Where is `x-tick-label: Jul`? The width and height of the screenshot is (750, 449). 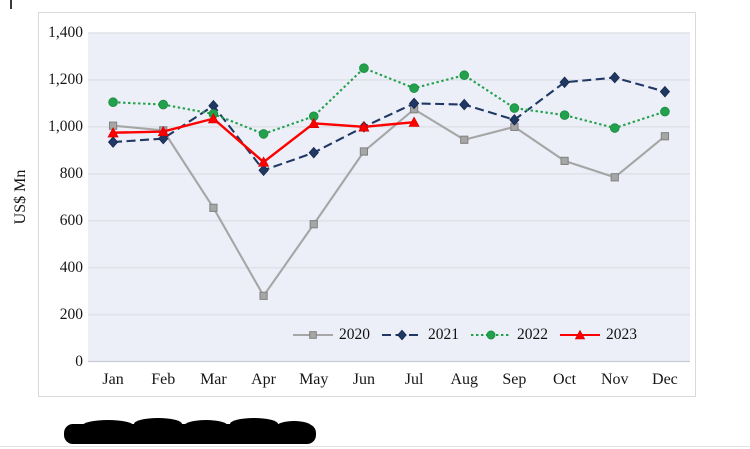 x-tick-label: Jul is located at coordinates (414, 379).